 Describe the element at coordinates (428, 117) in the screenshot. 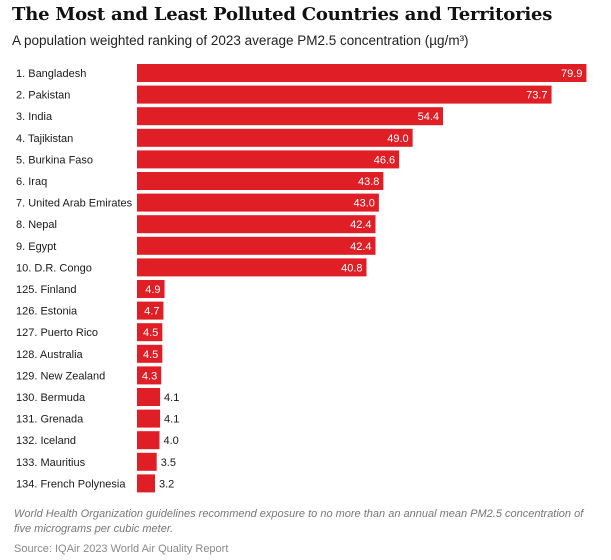

I see `value-label: 54.4` at that location.